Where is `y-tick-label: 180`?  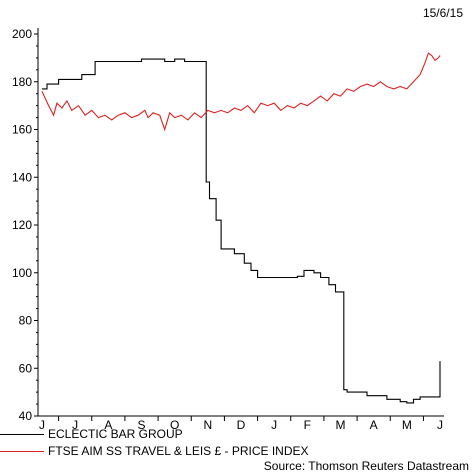 y-tick-label: 180 is located at coordinates (22, 82).